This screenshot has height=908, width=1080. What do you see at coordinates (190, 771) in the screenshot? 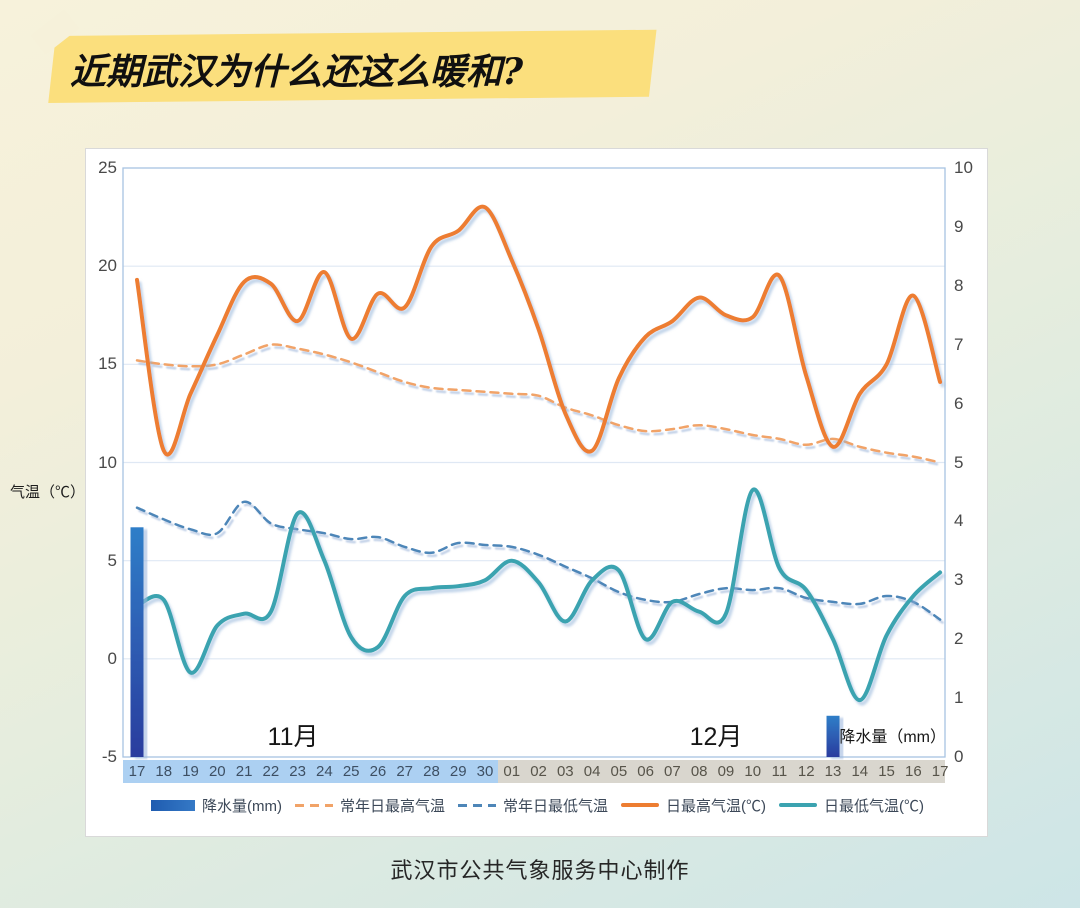
I see `x-tick-day-nov-19: 19` at bounding box center [190, 771].